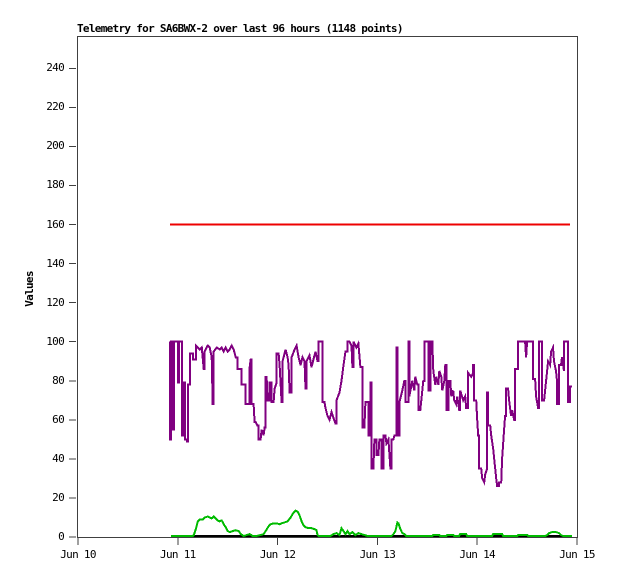 Image resolution: width=618 pixels, height=579 pixels. What do you see at coordinates (78, 554) in the screenshot?
I see `x-tick-label: Jun 10` at bounding box center [78, 554].